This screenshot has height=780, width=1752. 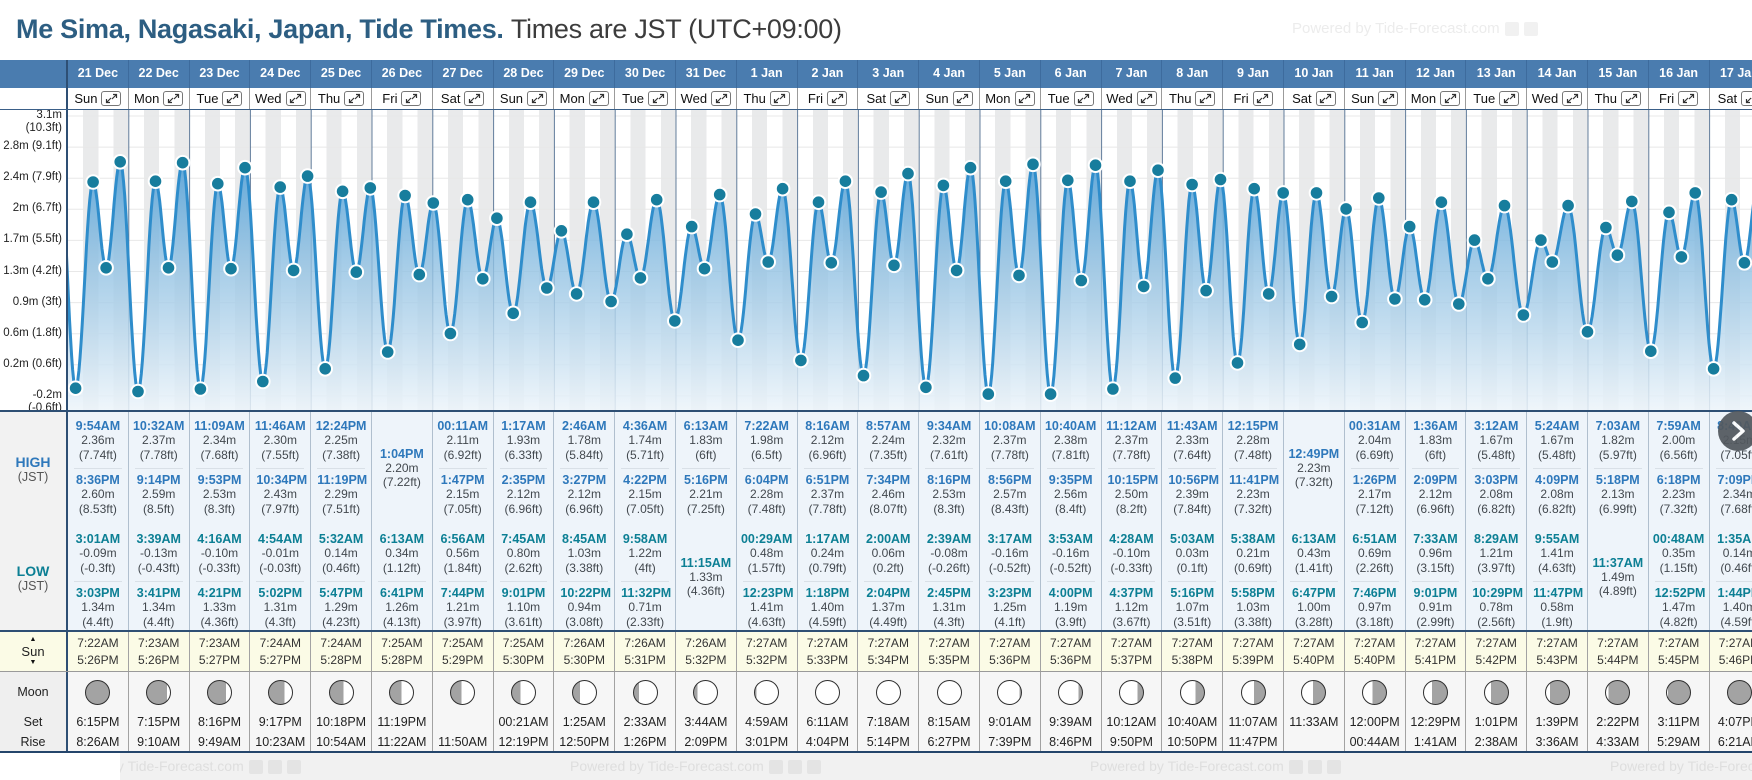 What do you see at coordinates (645, 722) in the screenshot?
I see `moonset-time: 2:33AM` at bounding box center [645, 722].